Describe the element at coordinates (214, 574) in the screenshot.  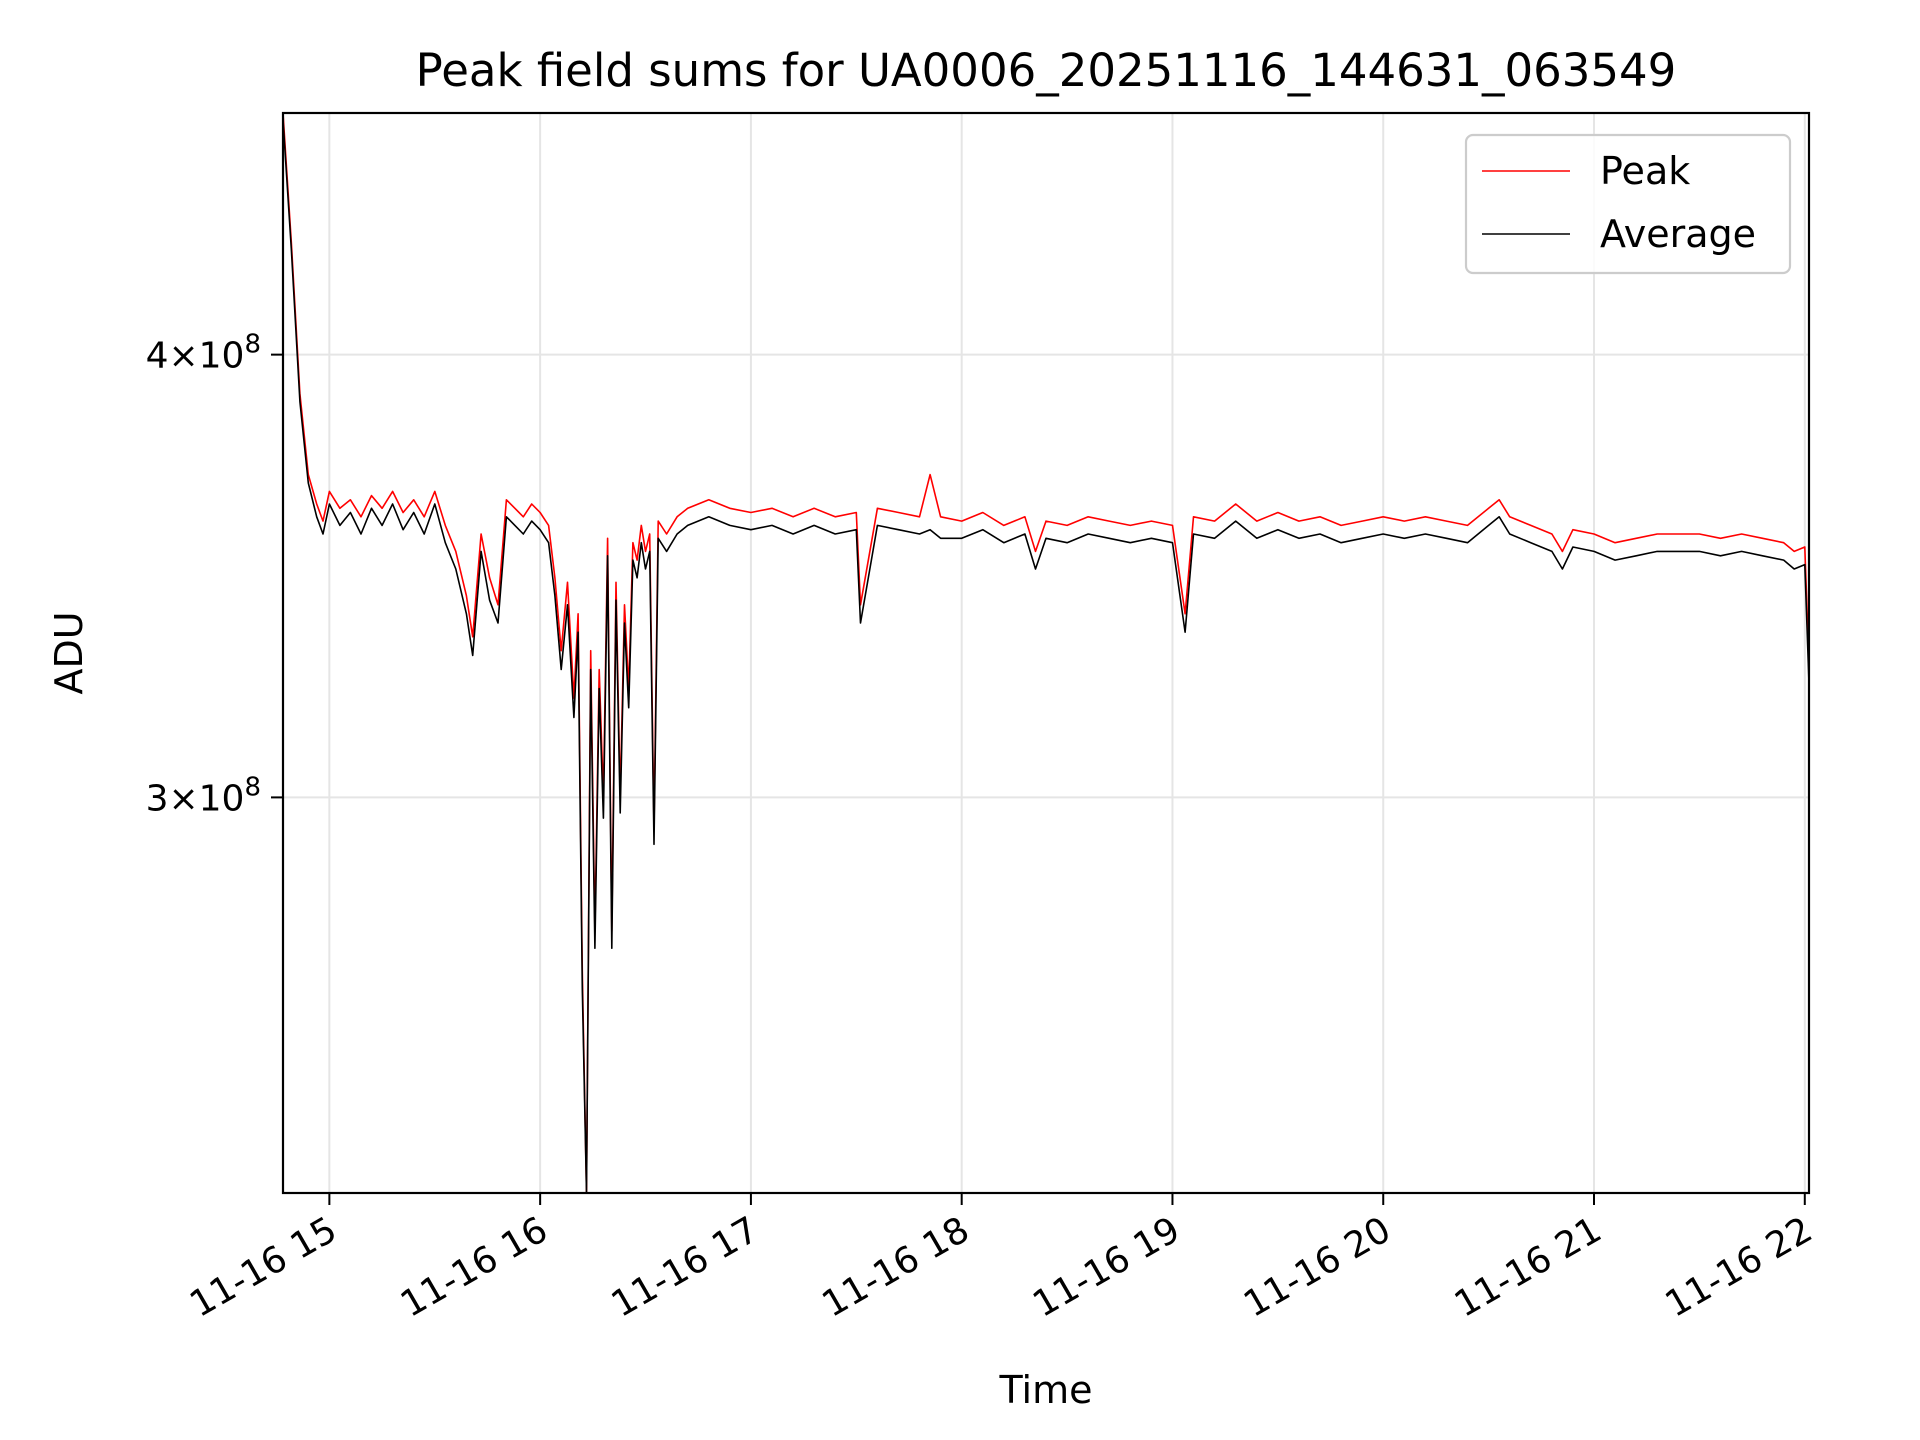
I see `y-axis-ticks: 3×108 4×108` at that location.